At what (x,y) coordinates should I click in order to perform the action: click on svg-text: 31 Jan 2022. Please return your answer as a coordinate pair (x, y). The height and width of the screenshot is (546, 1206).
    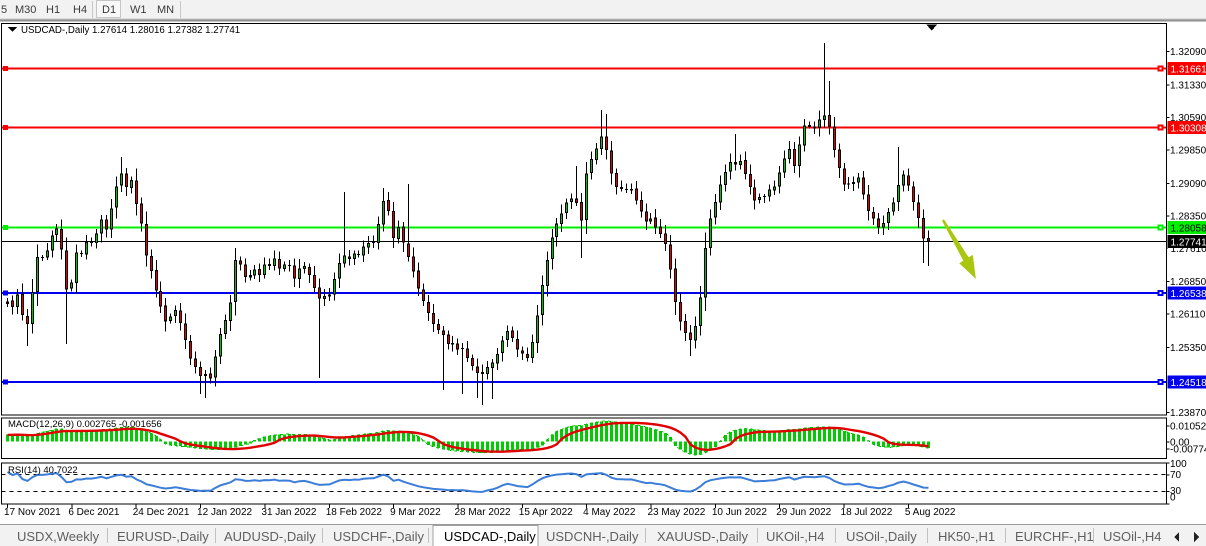
    Looking at the image, I should click on (288, 512).